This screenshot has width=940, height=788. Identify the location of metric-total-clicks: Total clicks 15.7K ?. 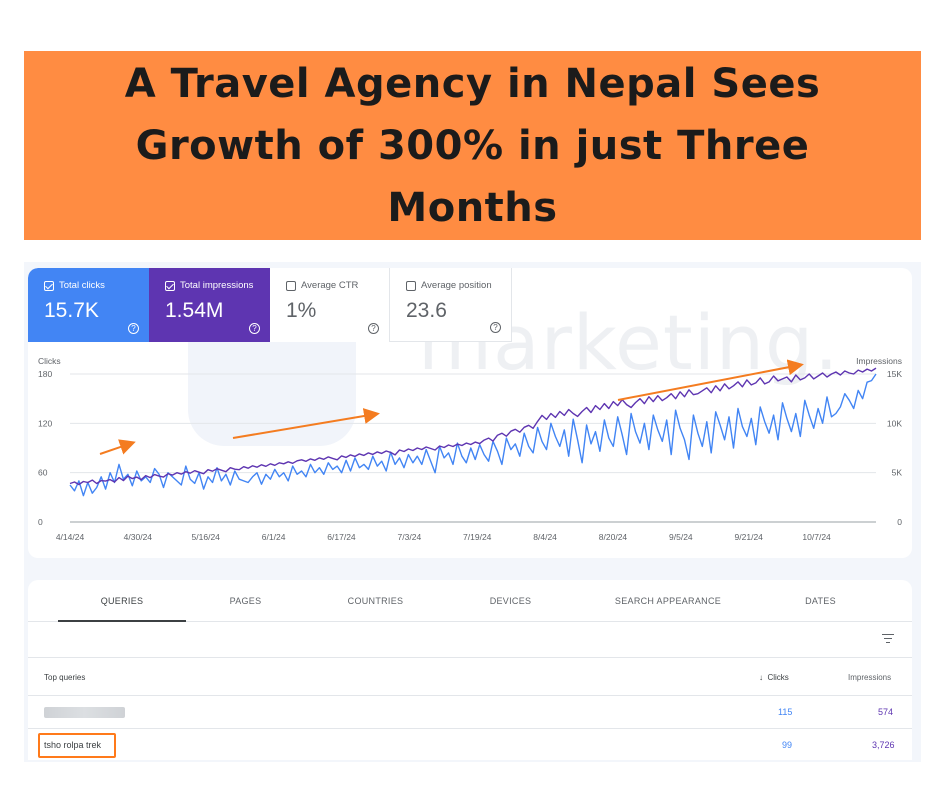
(88, 305).